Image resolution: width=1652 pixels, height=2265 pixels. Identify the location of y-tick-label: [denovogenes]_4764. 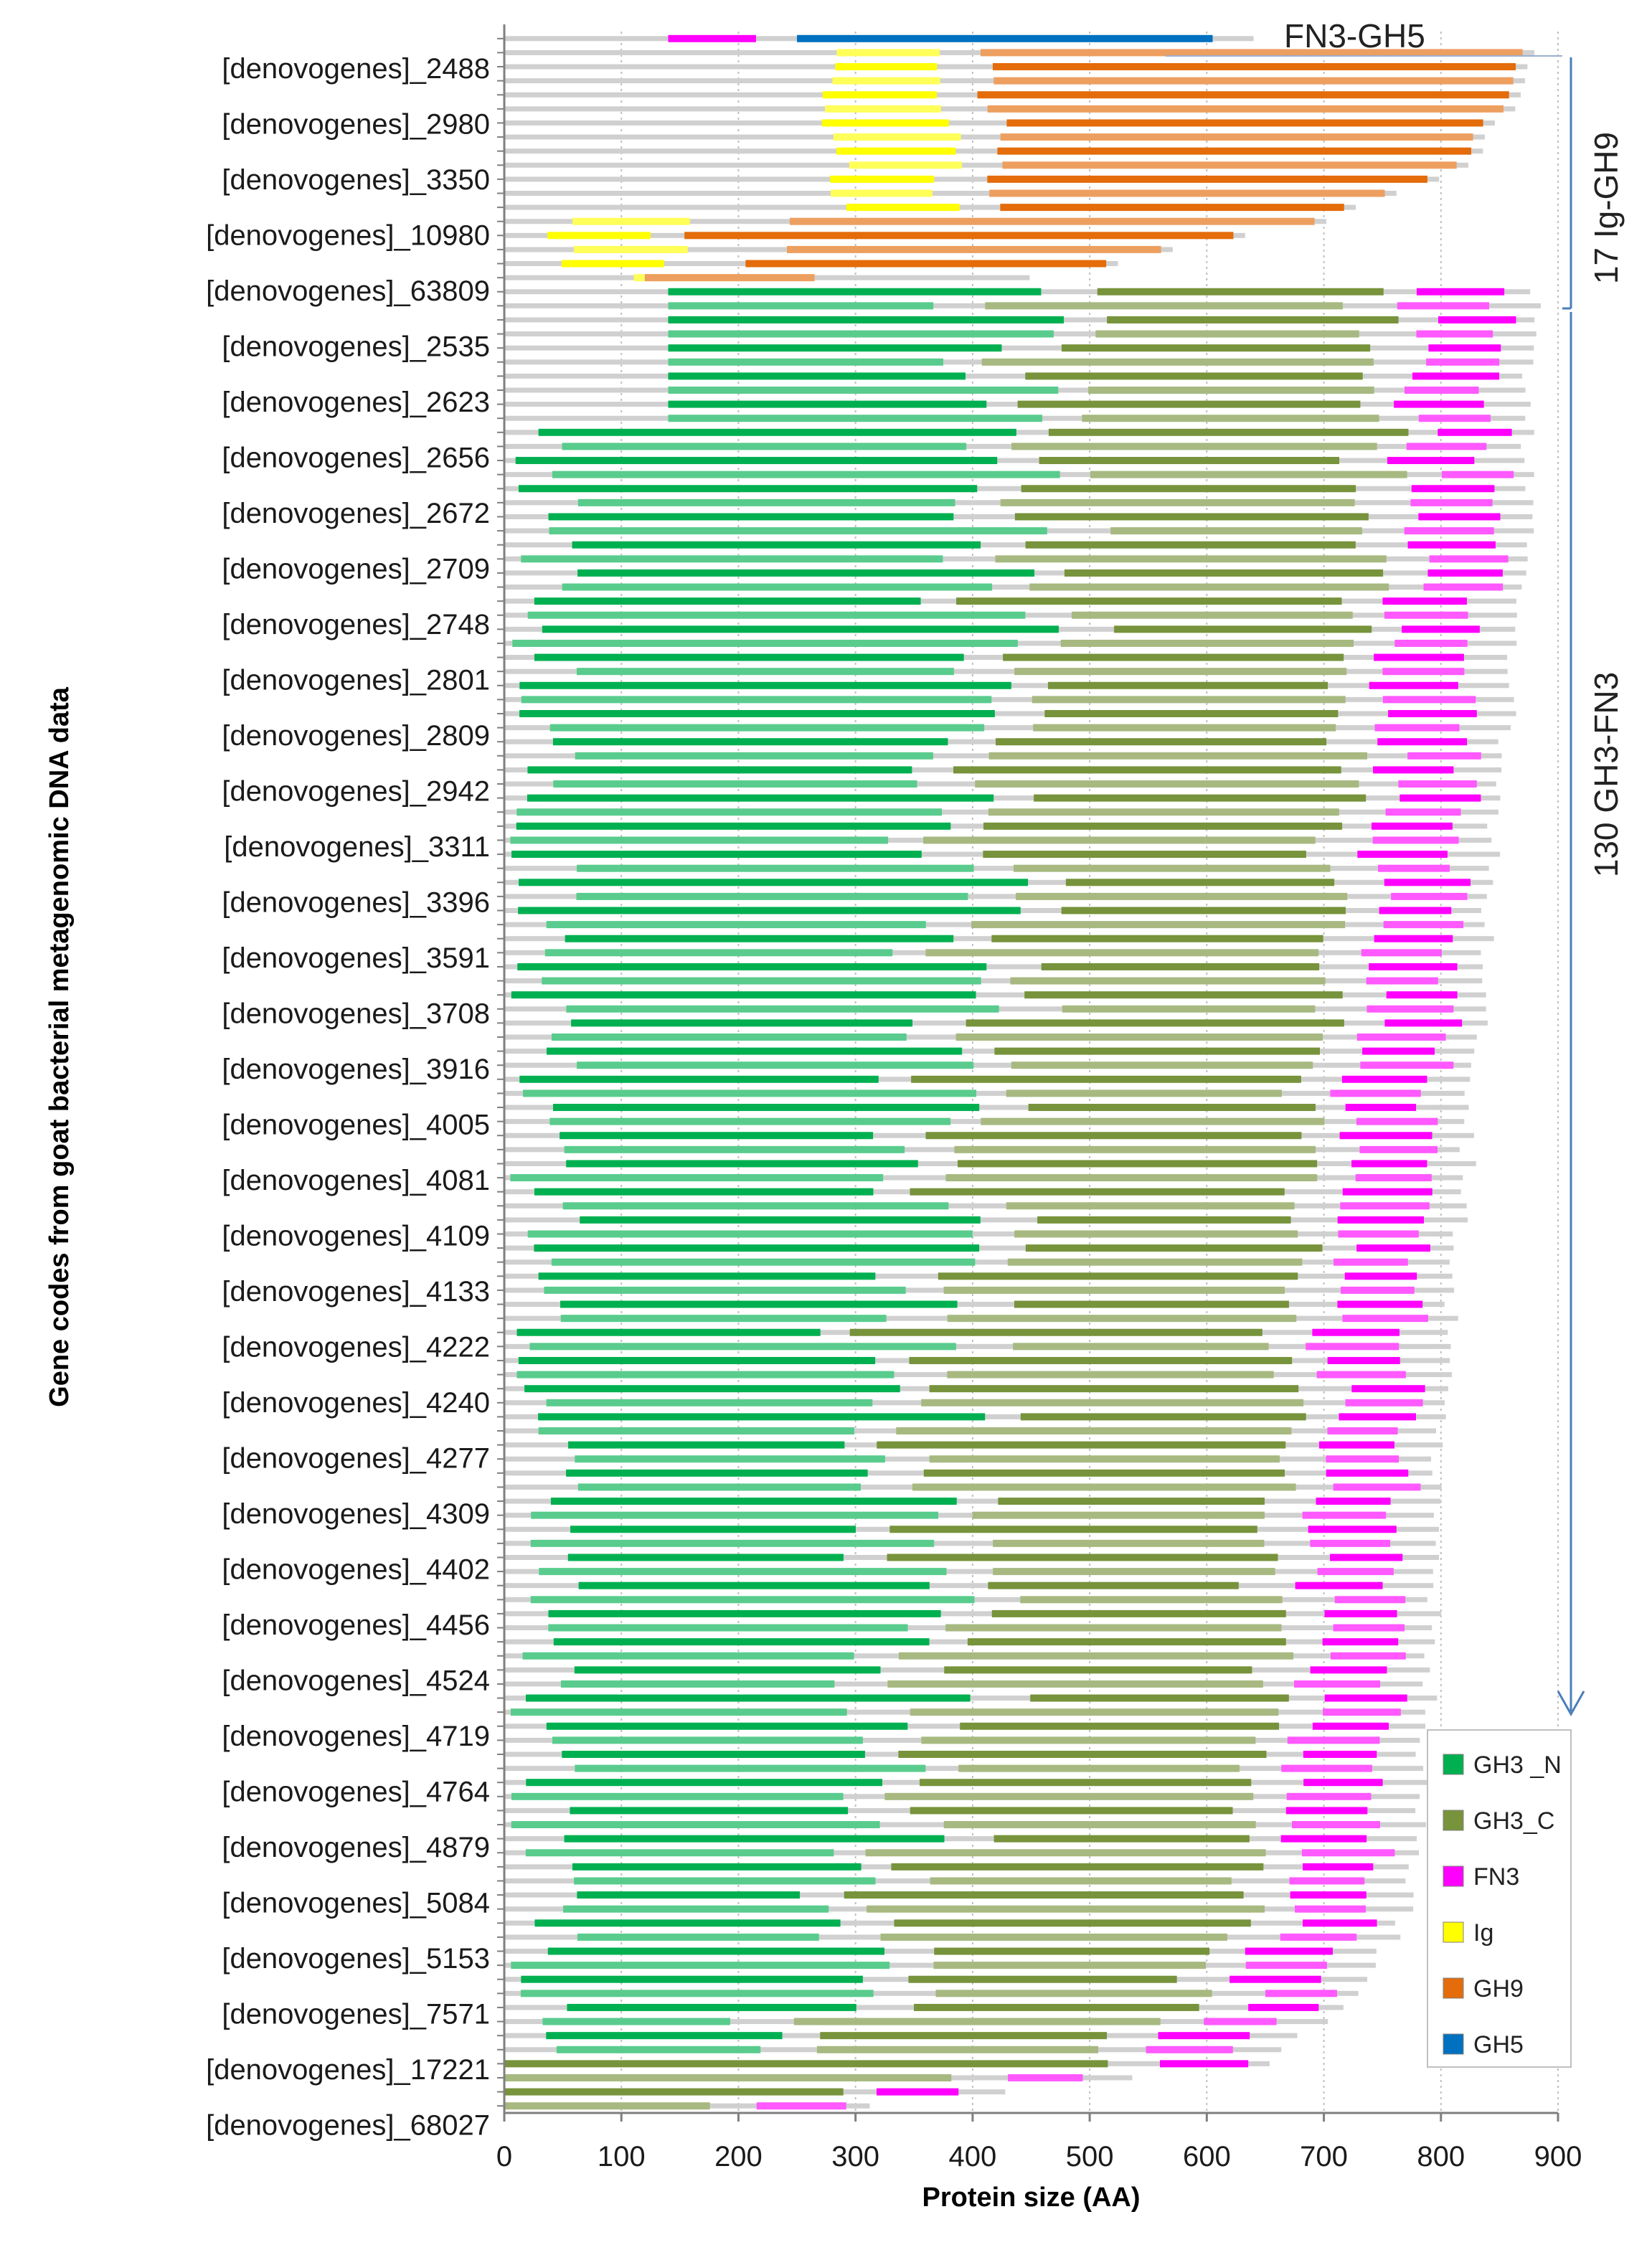
(356, 1793).